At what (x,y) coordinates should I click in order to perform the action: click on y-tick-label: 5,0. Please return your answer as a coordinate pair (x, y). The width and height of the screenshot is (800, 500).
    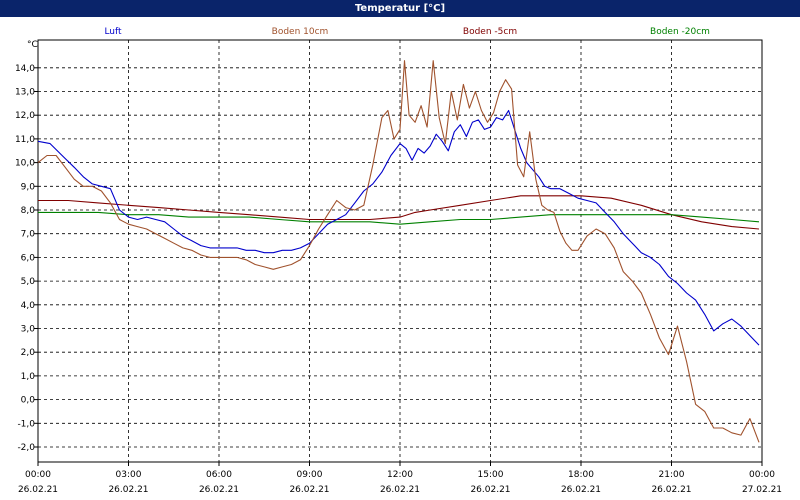
    Looking at the image, I should click on (28, 282).